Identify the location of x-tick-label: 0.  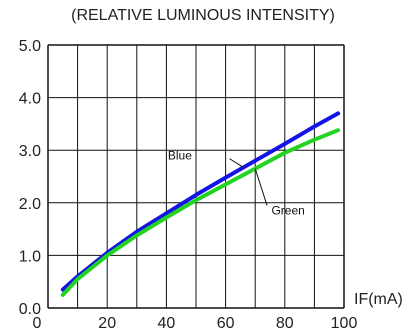
(37, 323).